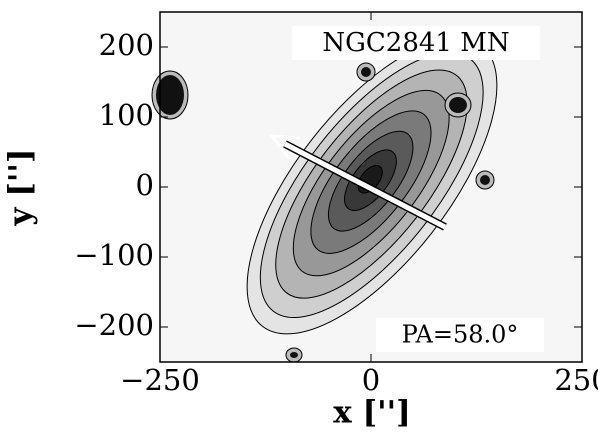  I want to click on overlay, so click(357, 182).